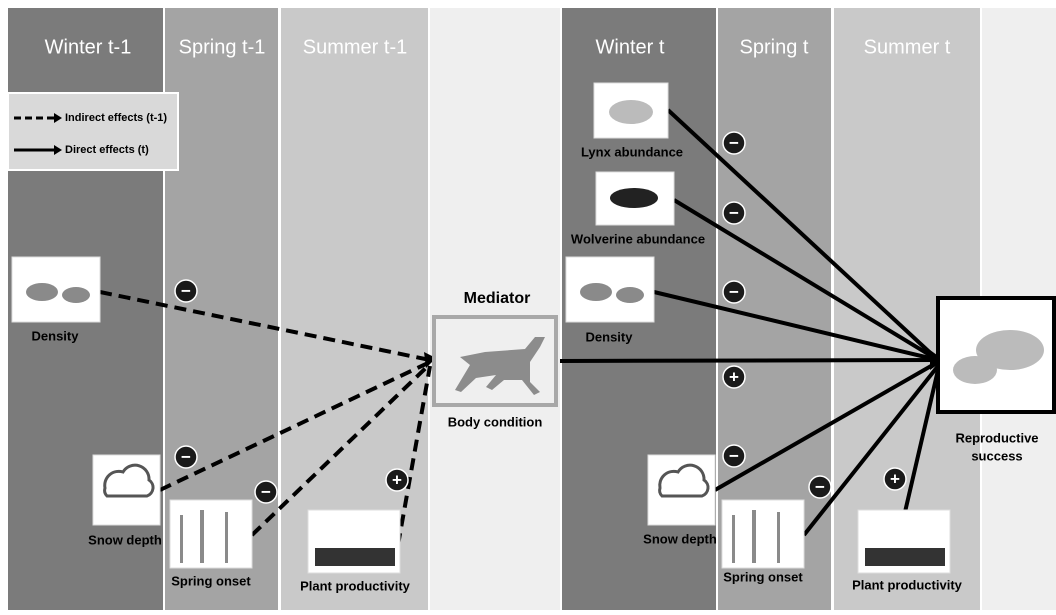 This screenshot has width=1056, height=615. Describe the element at coordinates (88, 47) in the screenshot. I see `season-header: Winter t-1` at that location.